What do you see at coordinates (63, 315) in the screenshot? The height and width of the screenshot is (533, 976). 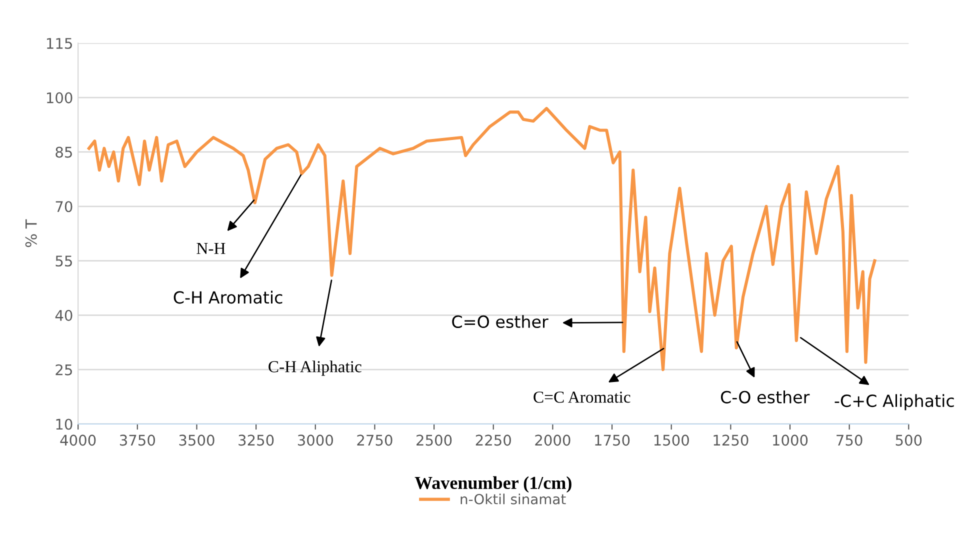 I see `y-tick-label: 40` at bounding box center [63, 315].